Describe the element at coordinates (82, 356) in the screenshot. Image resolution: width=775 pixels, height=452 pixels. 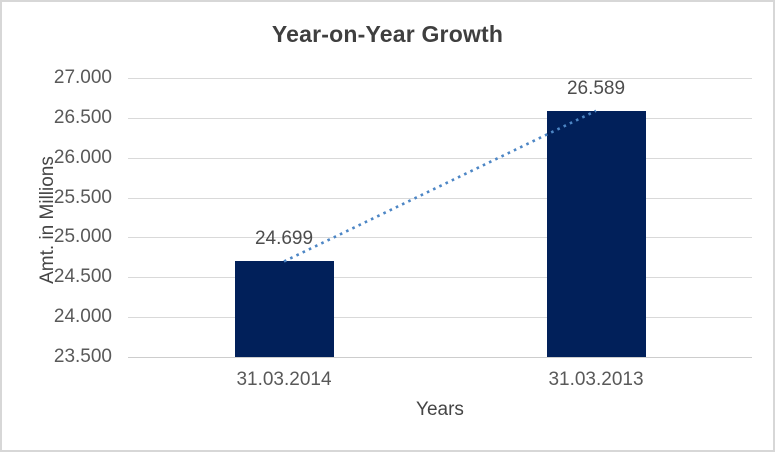
I see `y-tick-label: 23.500` at that location.